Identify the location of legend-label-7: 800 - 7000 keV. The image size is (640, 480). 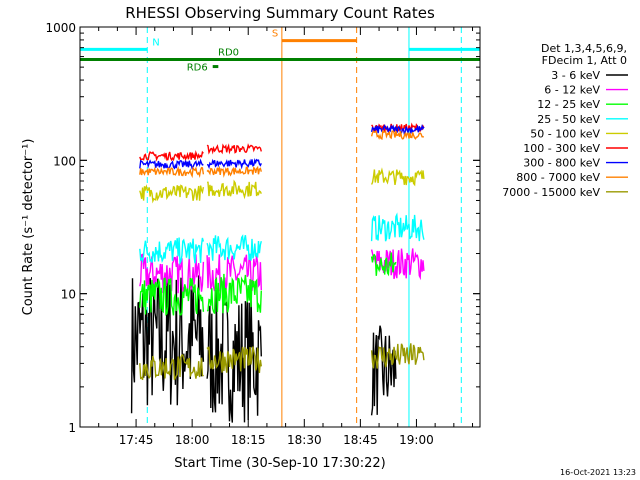
(558, 177).